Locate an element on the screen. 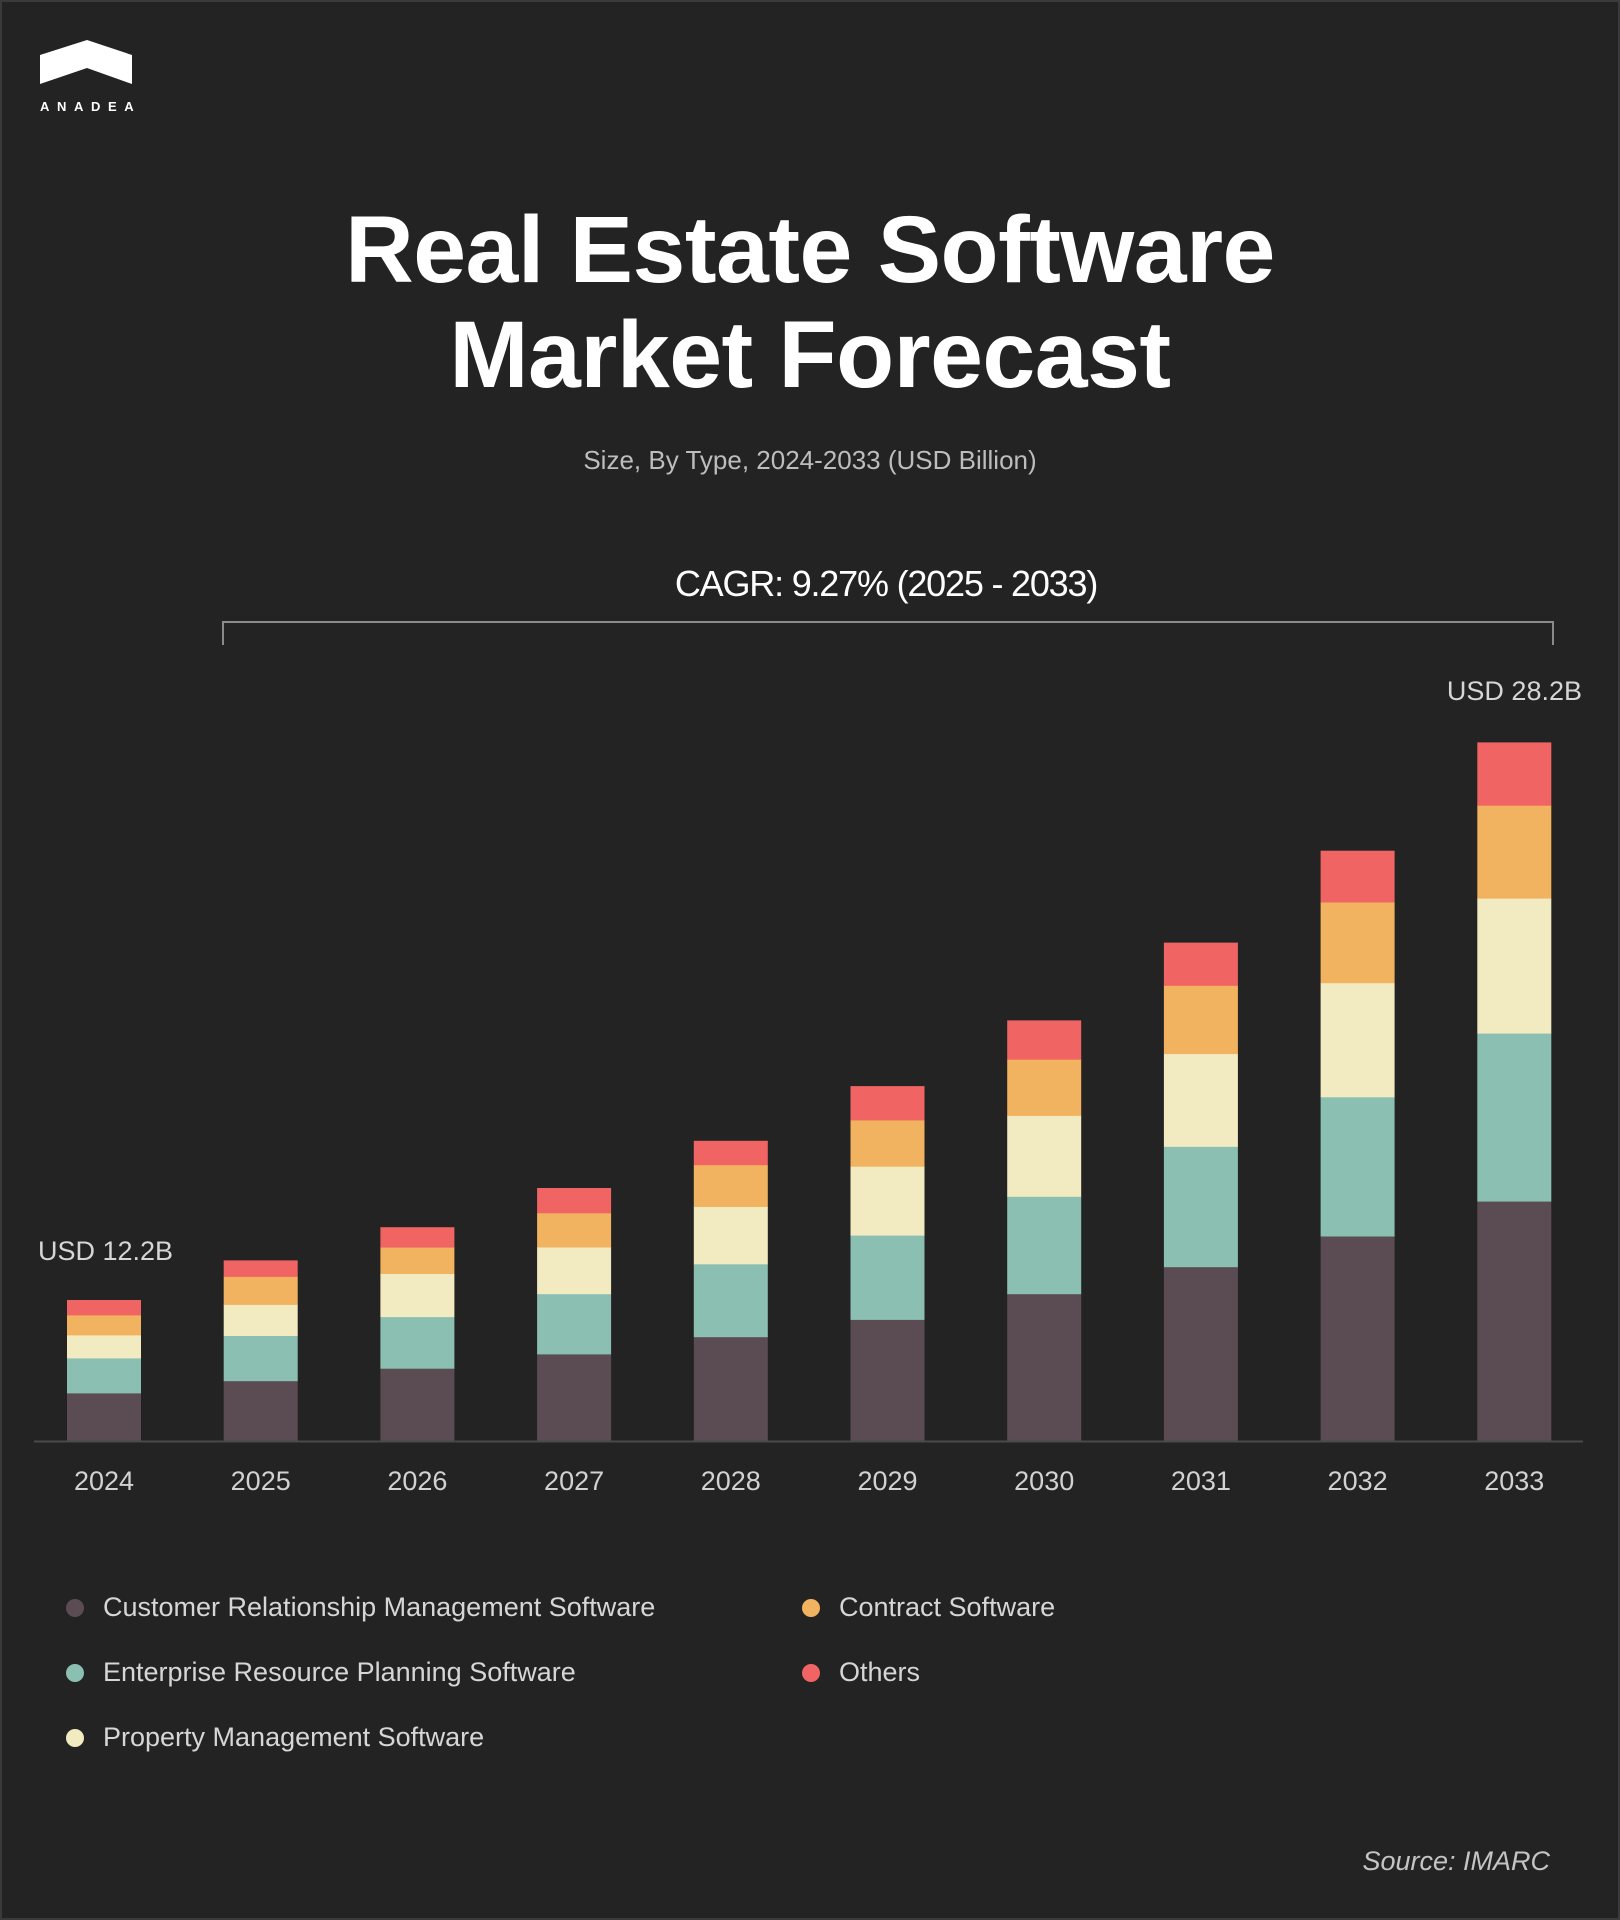  bar-segment-2026-property-management-software is located at coordinates (417, 1295).